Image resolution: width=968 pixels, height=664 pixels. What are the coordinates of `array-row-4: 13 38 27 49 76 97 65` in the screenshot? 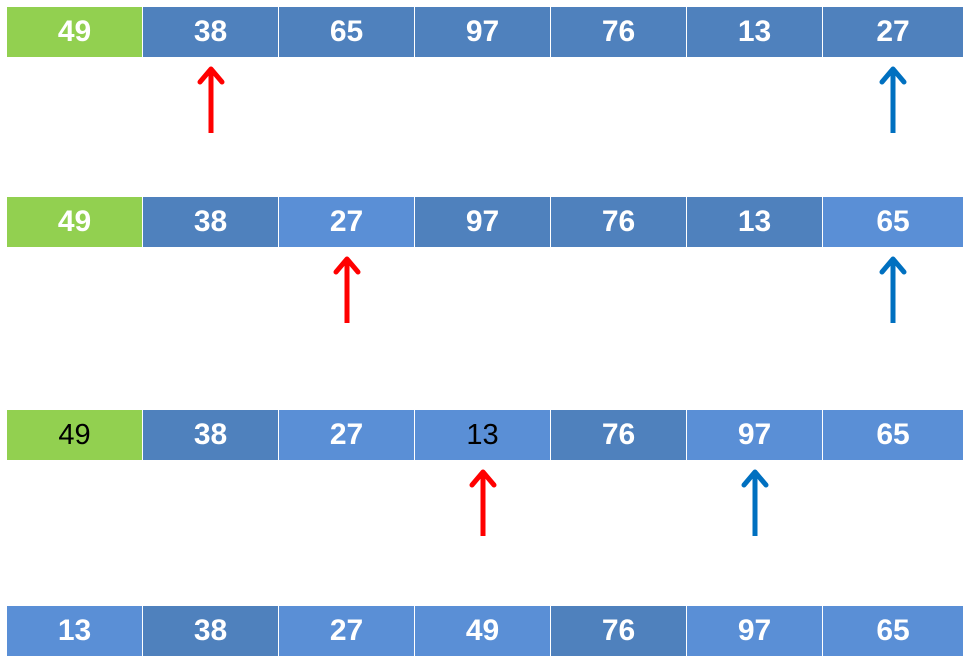 It's located at (485, 631).